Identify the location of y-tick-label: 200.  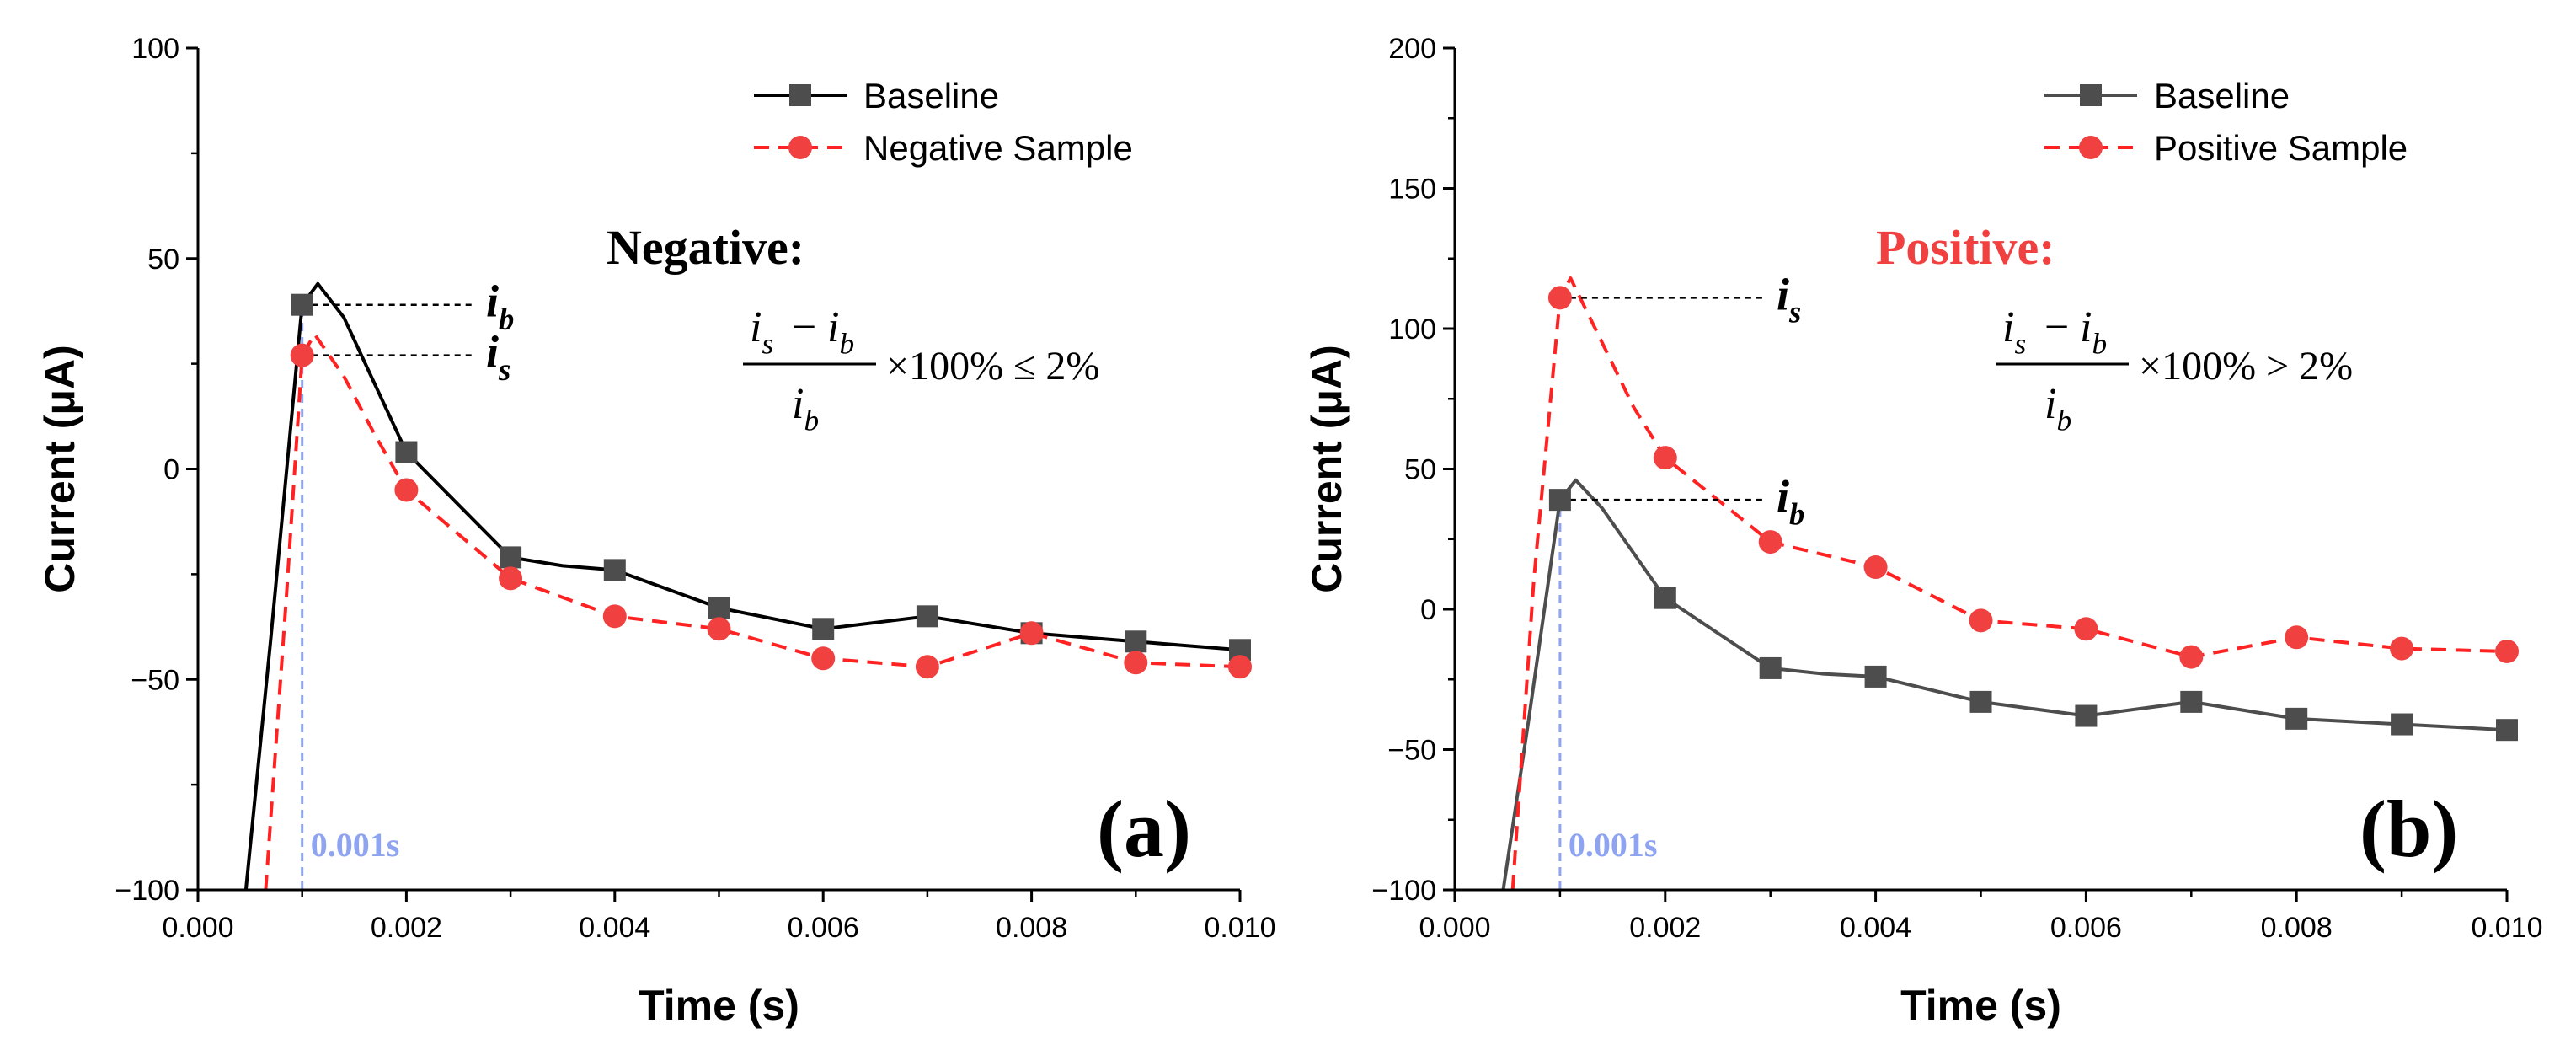
(1412, 49).